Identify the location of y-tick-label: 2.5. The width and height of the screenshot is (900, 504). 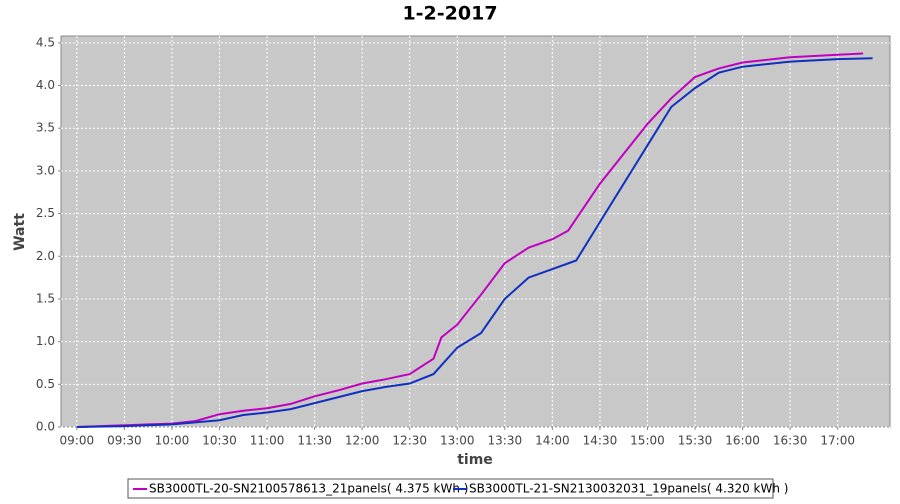
(45, 213).